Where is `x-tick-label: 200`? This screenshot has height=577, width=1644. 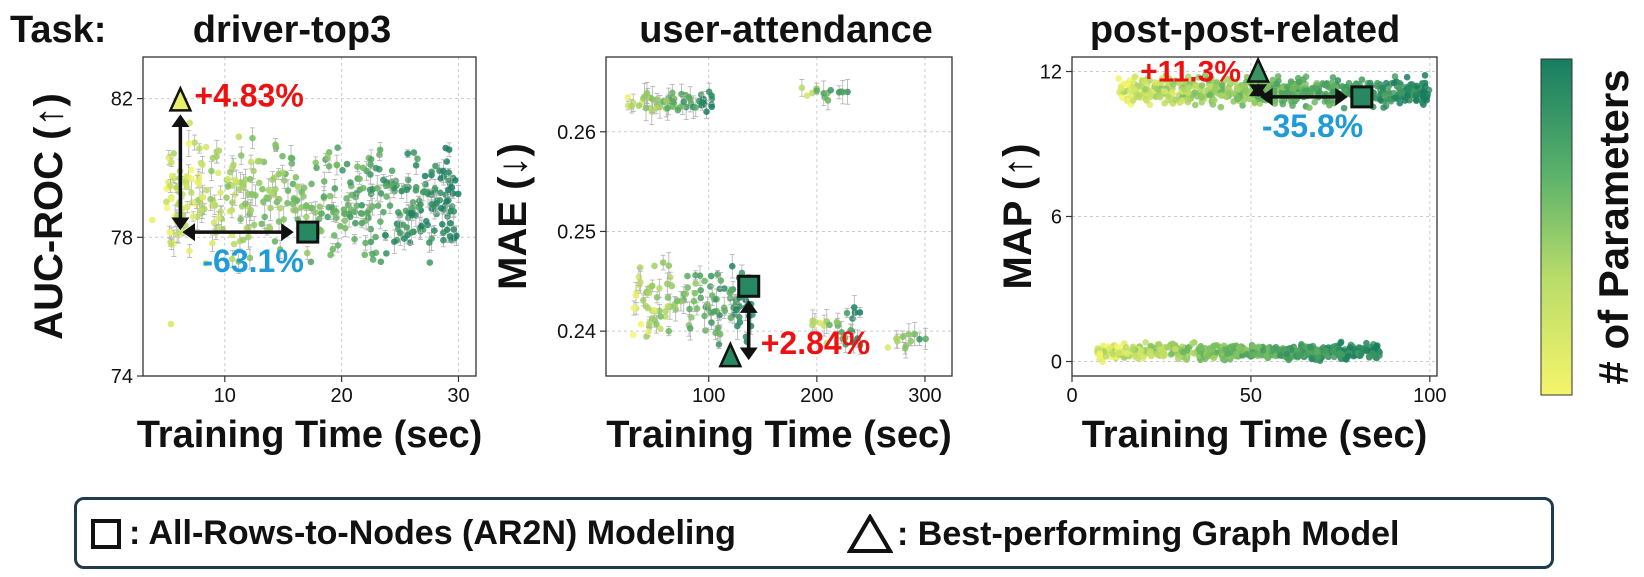 x-tick-label: 200 is located at coordinates (816, 396).